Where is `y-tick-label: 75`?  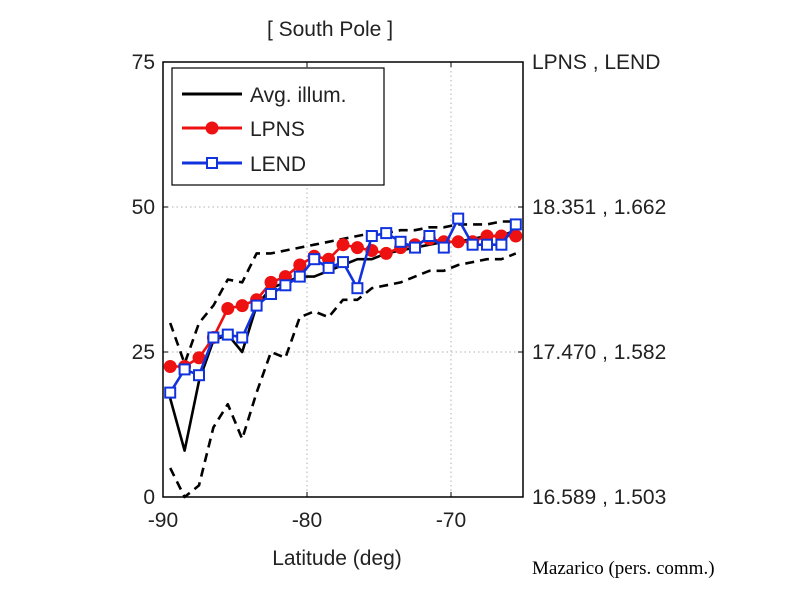 y-tick-label: 75 is located at coordinates (143, 62).